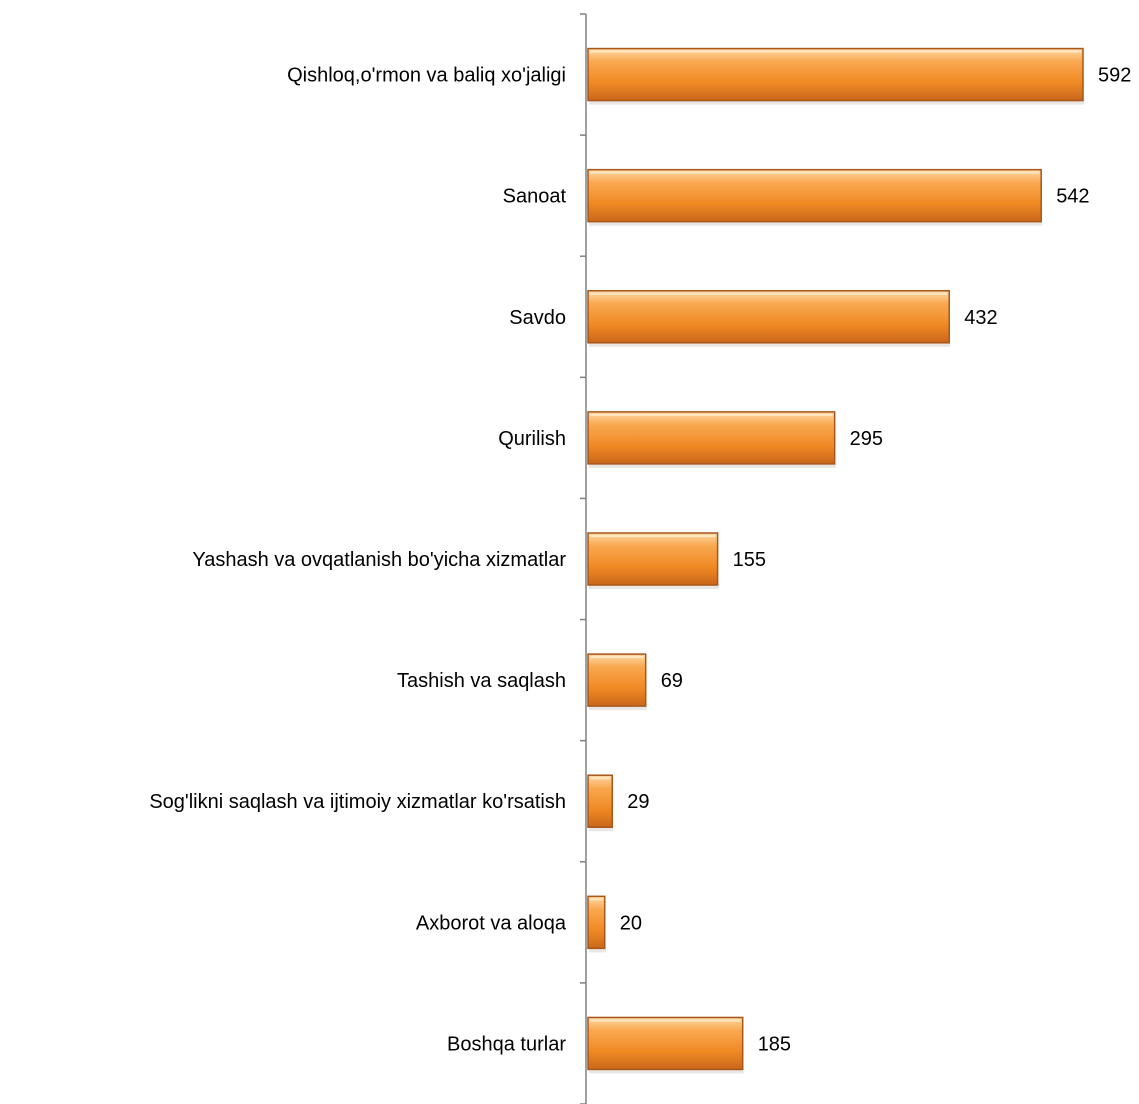  Describe the element at coordinates (1114, 76) in the screenshot. I see `data-label: 592` at that location.